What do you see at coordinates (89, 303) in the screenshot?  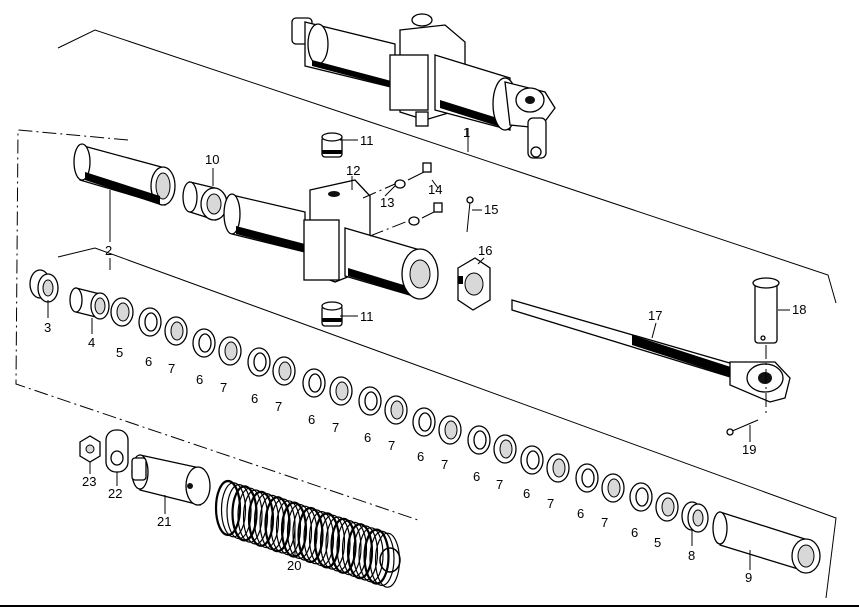 I see `guide-ring-part` at bounding box center [89, 303].